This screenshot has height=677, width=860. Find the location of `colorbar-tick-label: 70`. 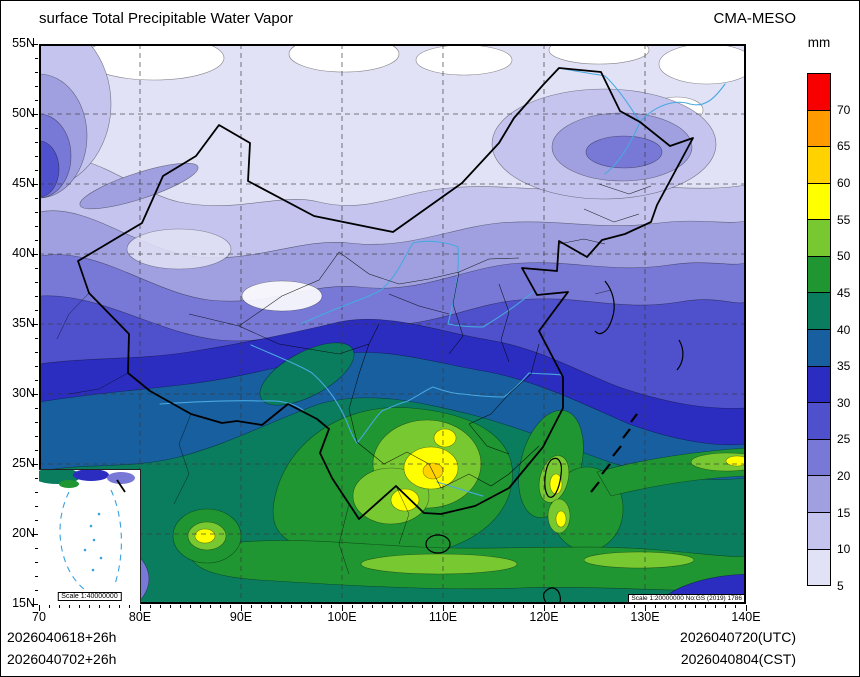

colorbar-tick-label: 70 is located at coordinates (844, 109).